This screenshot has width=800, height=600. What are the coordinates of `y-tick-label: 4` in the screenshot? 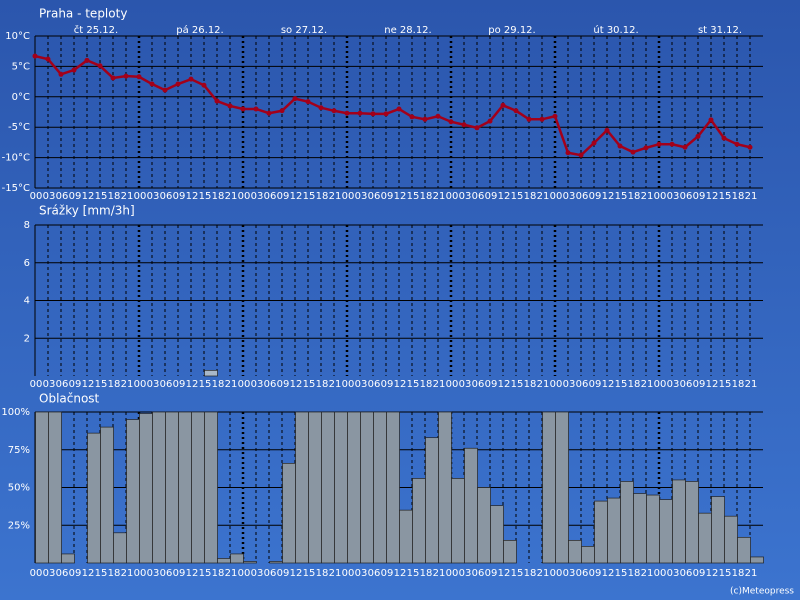 It's located at (27, 301).